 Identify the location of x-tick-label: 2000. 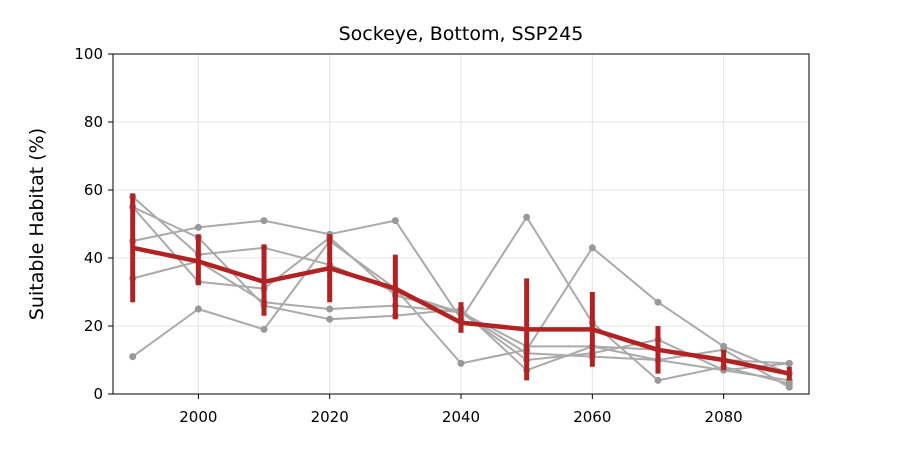
(198, 417).